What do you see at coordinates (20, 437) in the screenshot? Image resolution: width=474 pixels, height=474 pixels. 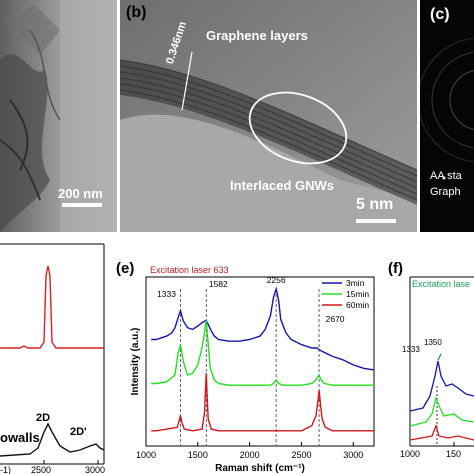 I see `walls-label: owalls` at bounding box center [20, 437].